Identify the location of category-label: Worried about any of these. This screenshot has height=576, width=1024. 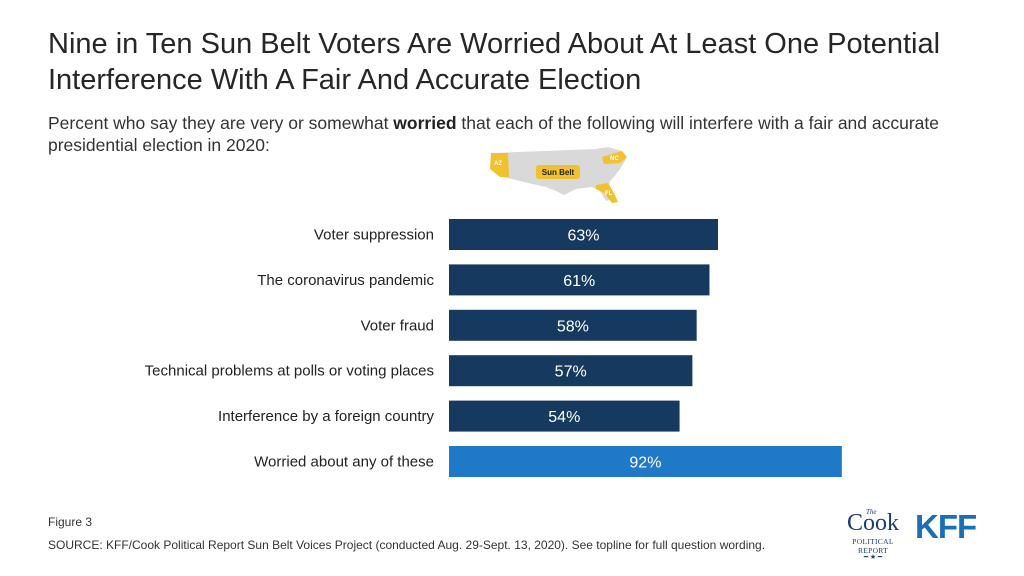
(344, 462).